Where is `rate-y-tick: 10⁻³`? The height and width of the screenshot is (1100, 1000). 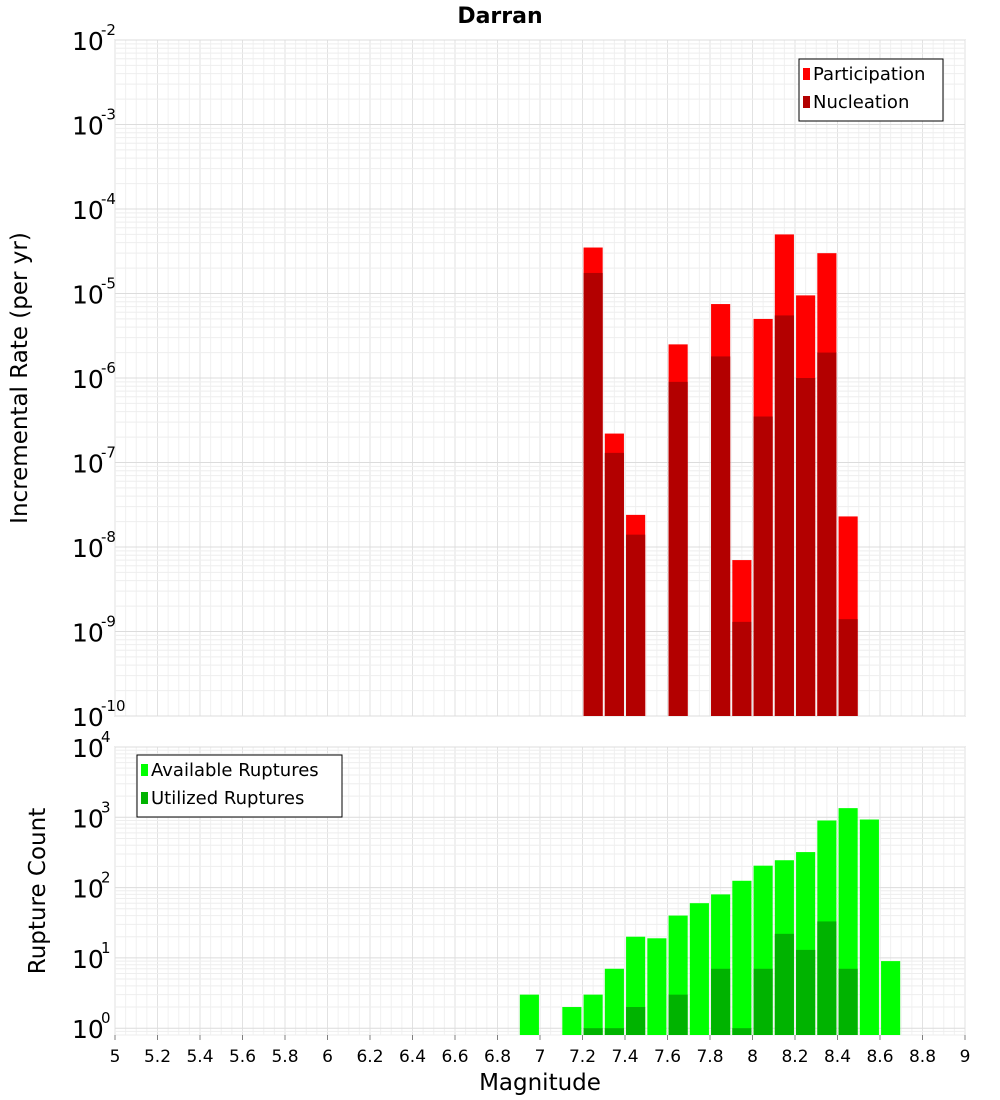 rate-y-tick: 10⁻³ is located at coordinates (94, 123).